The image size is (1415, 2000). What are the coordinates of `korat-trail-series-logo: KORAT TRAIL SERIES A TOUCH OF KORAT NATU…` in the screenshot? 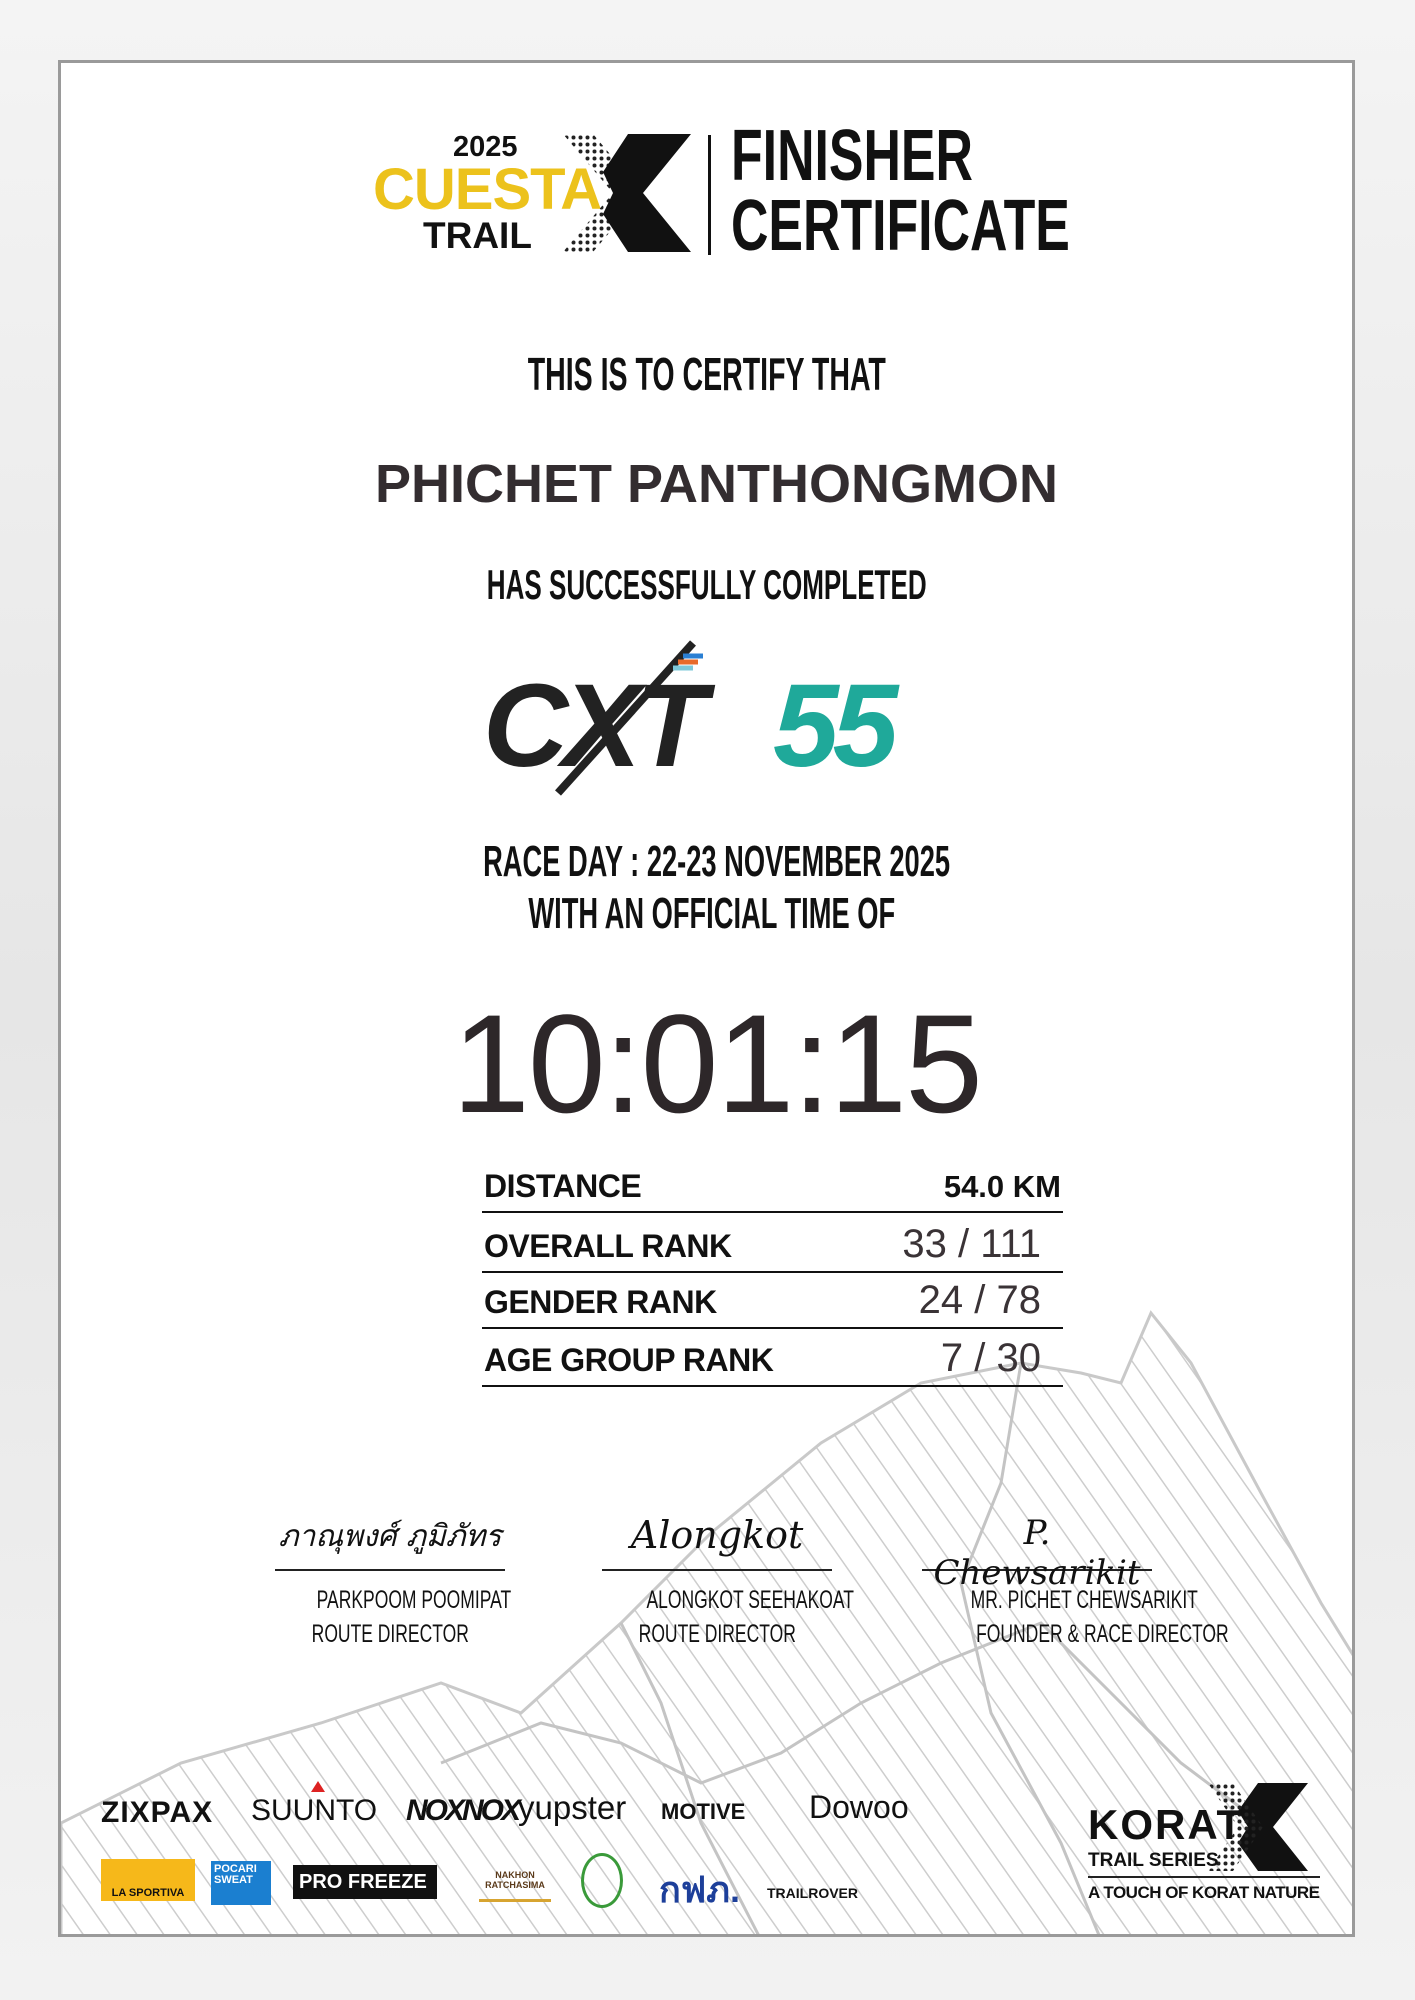 It's located at (1208, 1845).